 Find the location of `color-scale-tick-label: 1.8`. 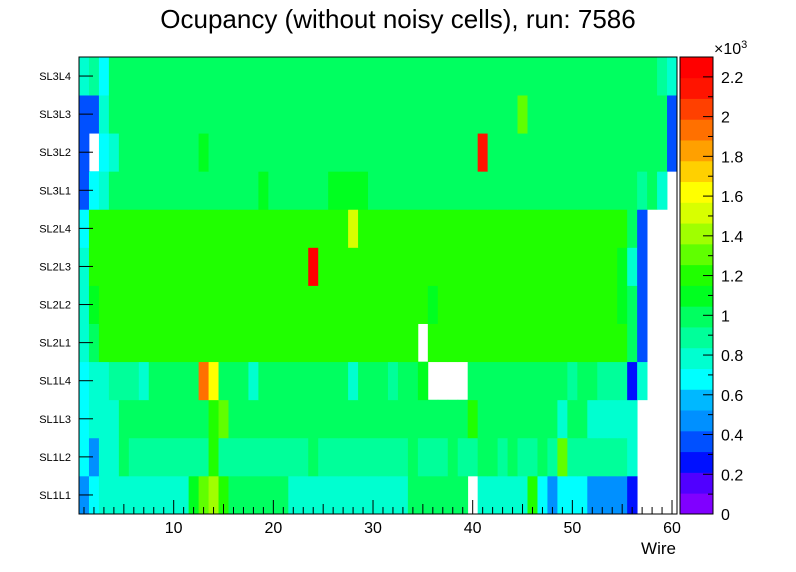

color-scale-tick-label: 1.8 is located at coordinates (732, 157).